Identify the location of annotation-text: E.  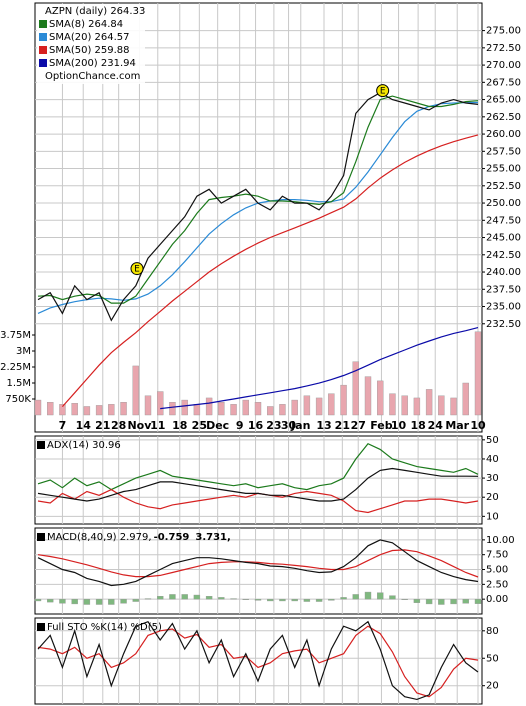
(137, 270).